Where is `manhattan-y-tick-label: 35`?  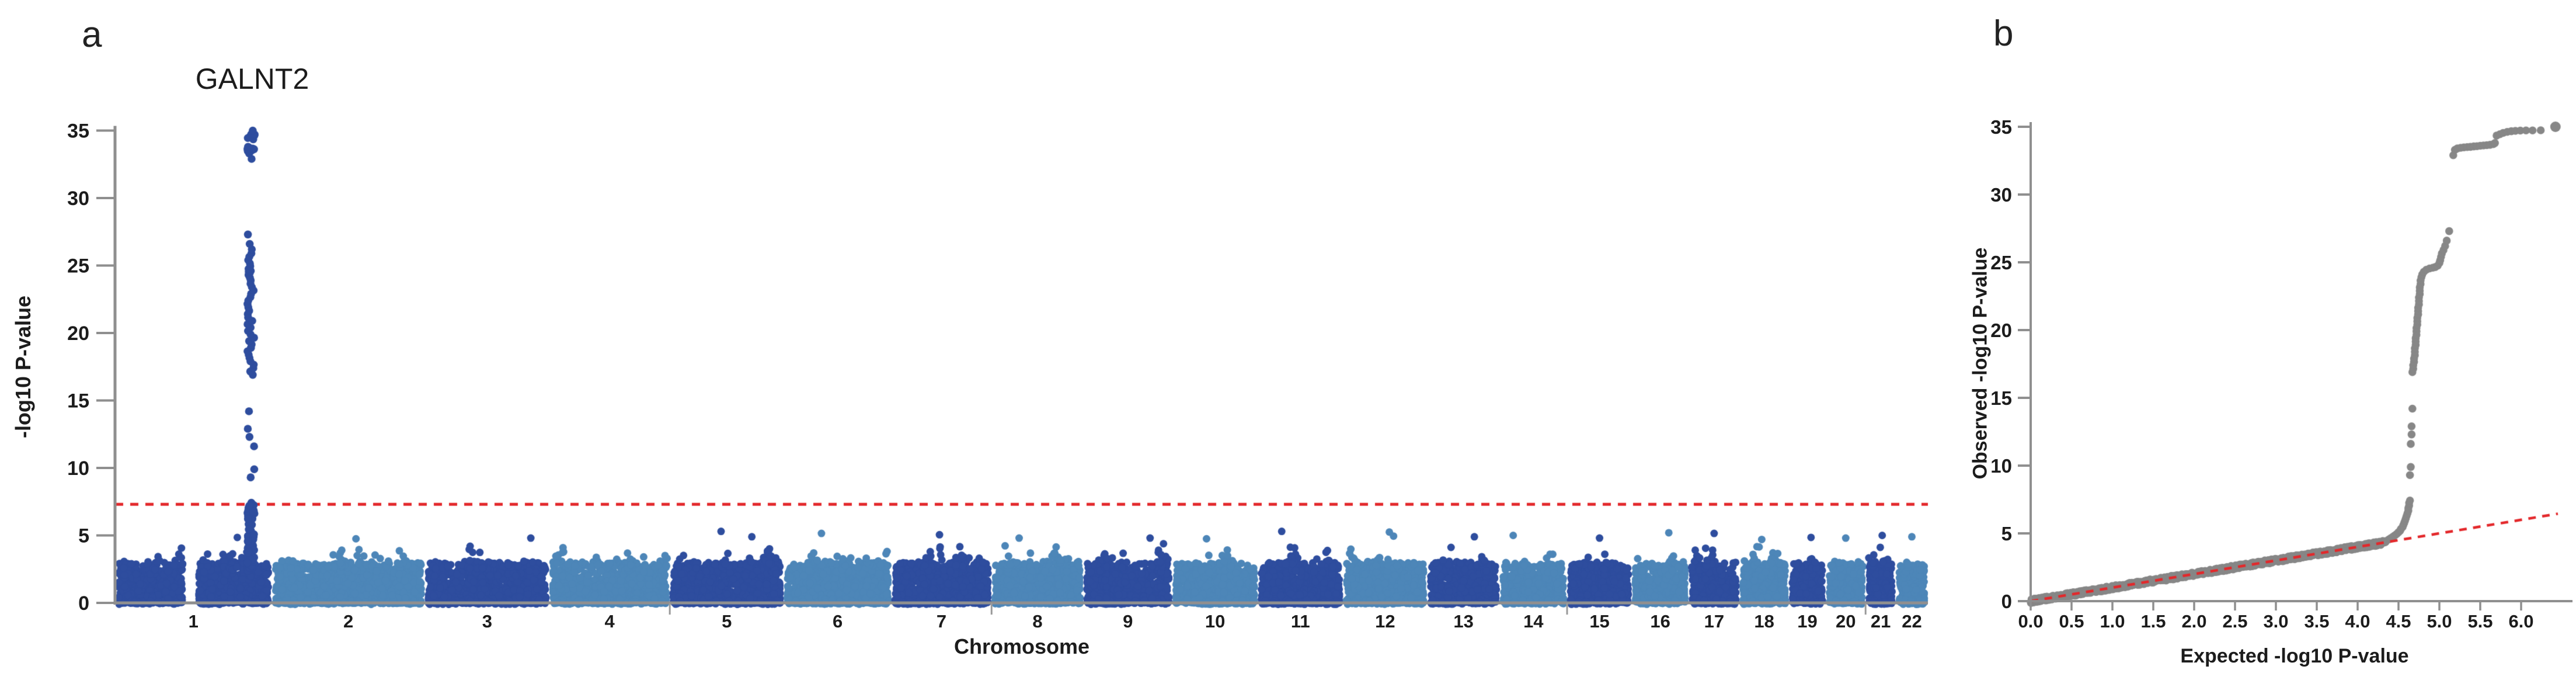
manhattan-y-tick-label: 35 is located at coordinates (78, 131).